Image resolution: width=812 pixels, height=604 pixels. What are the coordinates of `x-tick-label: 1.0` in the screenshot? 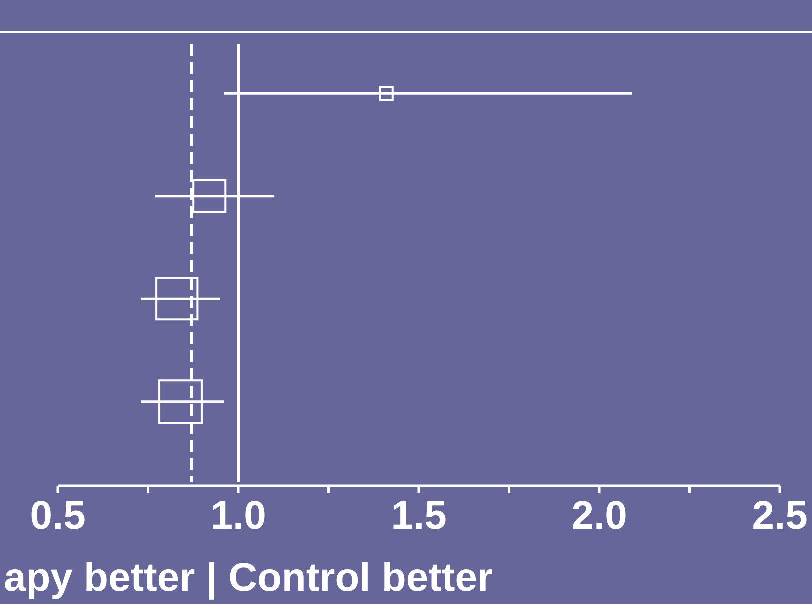 It's located at (238, 516).